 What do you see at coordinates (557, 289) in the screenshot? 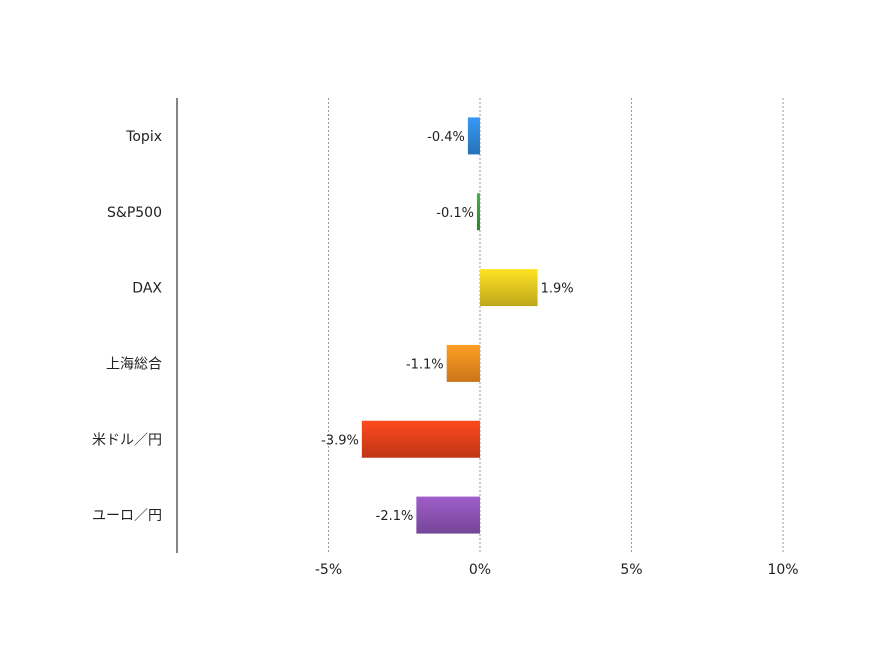
I see `data-label: 1.9%` at bounding box center [557, 289].